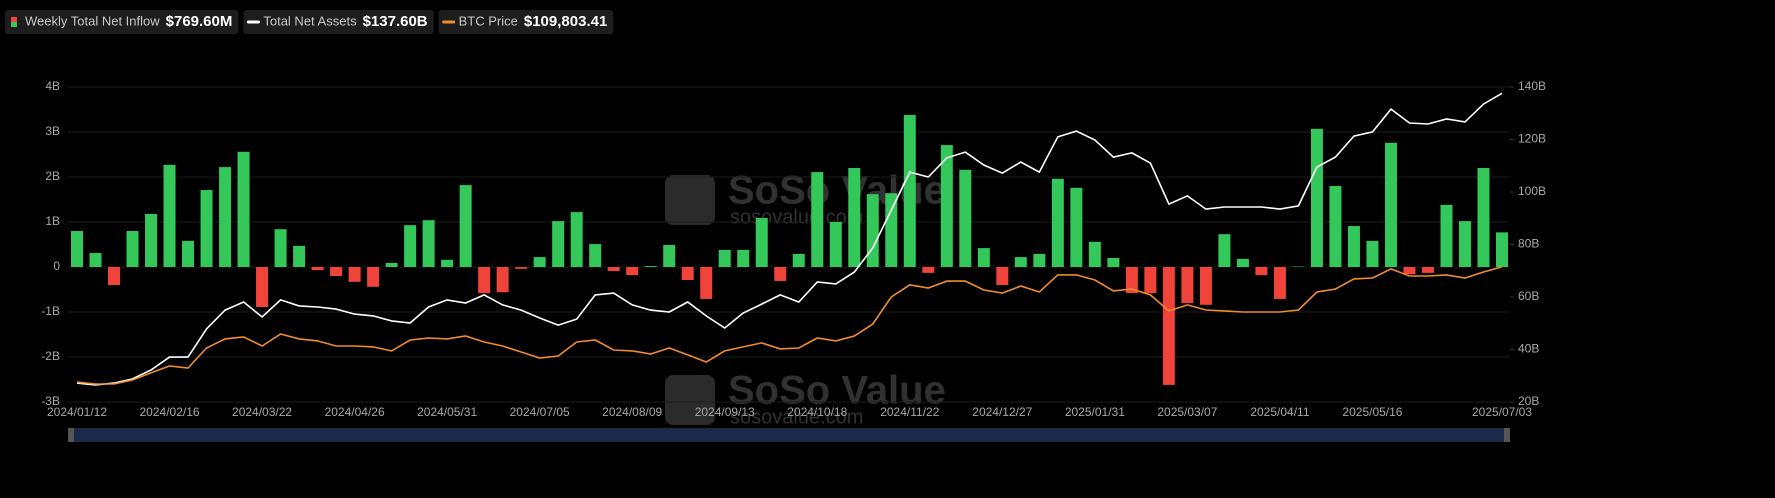  I want to click on legend-name: Weekly Total Net Inflow, so click(92, 20).